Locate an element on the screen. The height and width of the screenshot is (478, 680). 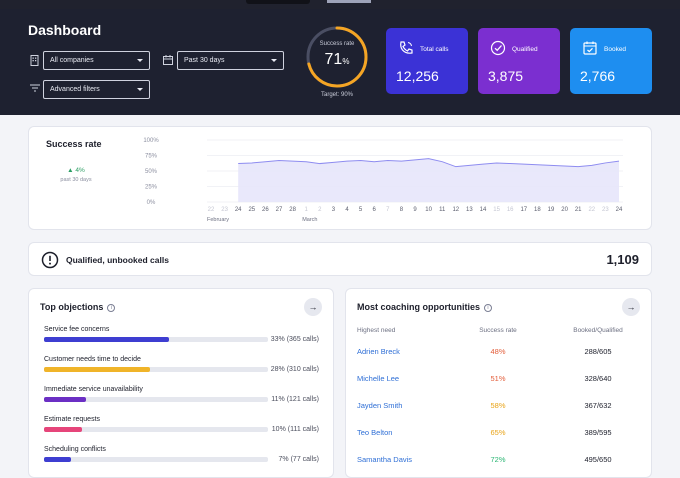
rep-name-link: Teo Belton is located at coordinates (374, 432).